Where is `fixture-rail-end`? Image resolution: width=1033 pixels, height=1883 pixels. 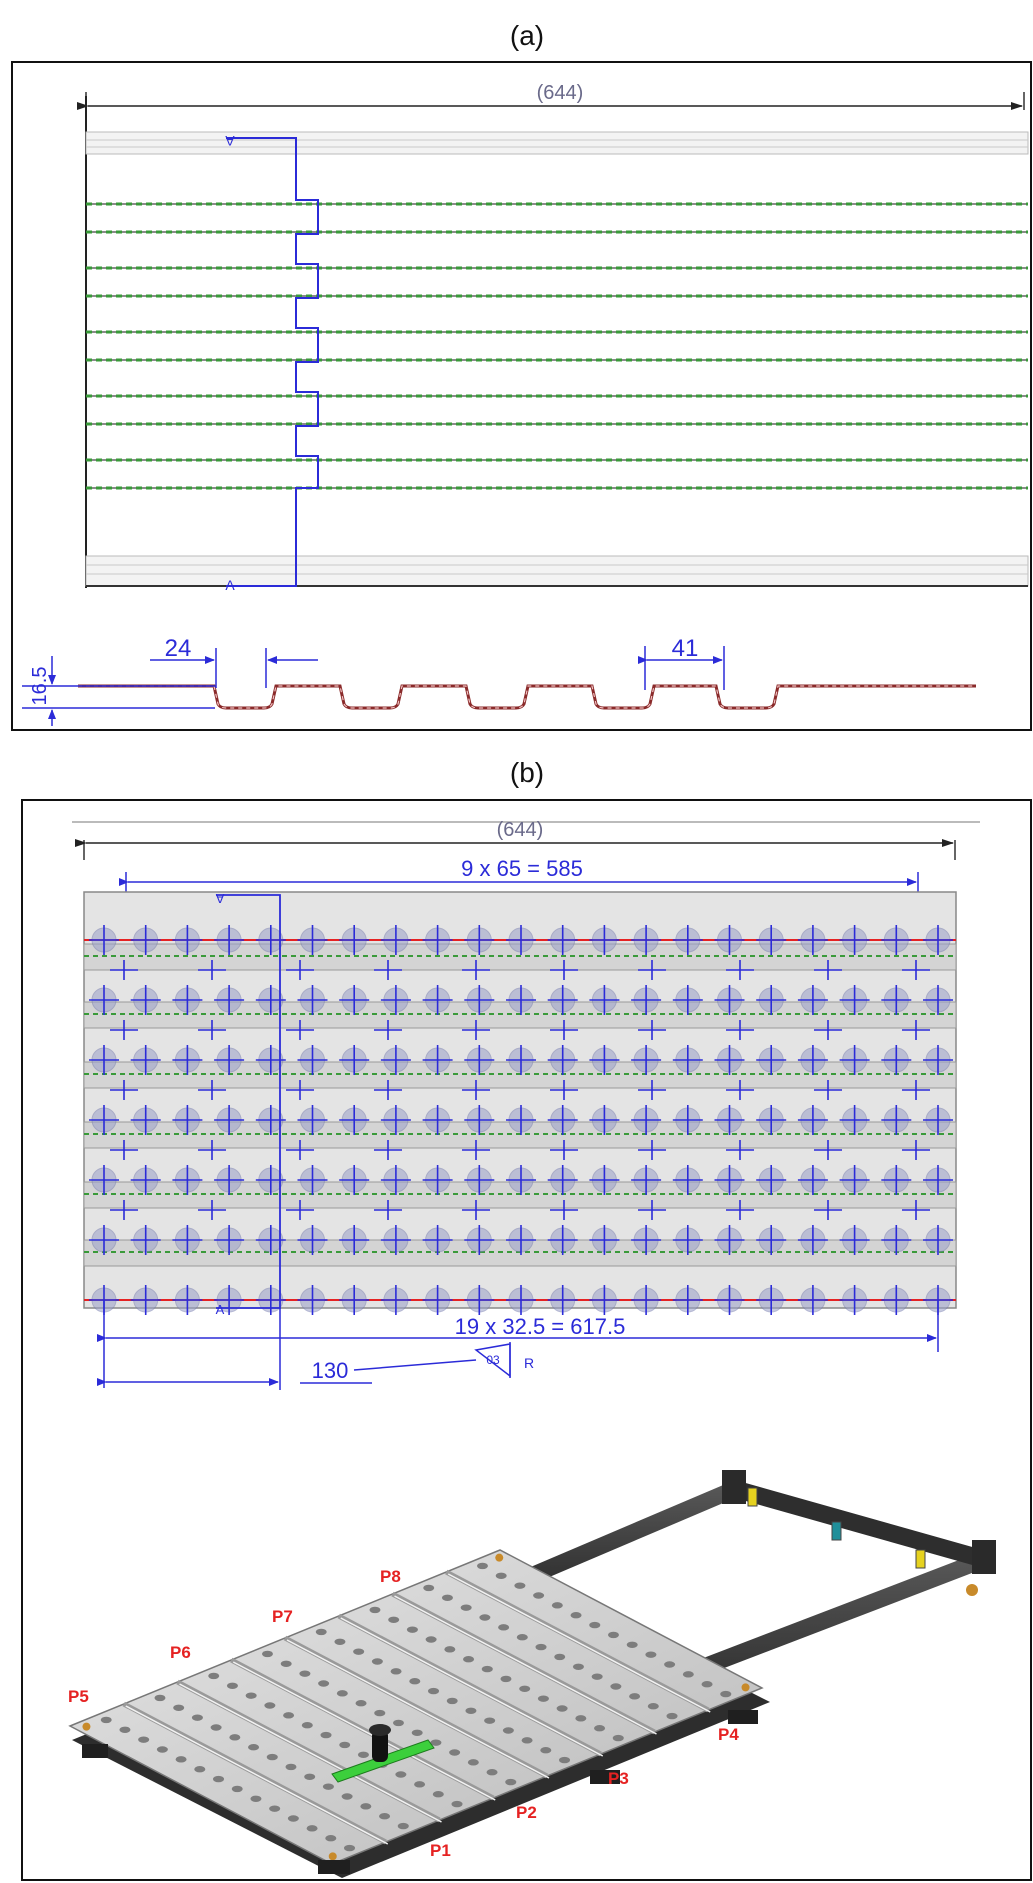
fixture-rail-end is located at coordinates (862, 1525).